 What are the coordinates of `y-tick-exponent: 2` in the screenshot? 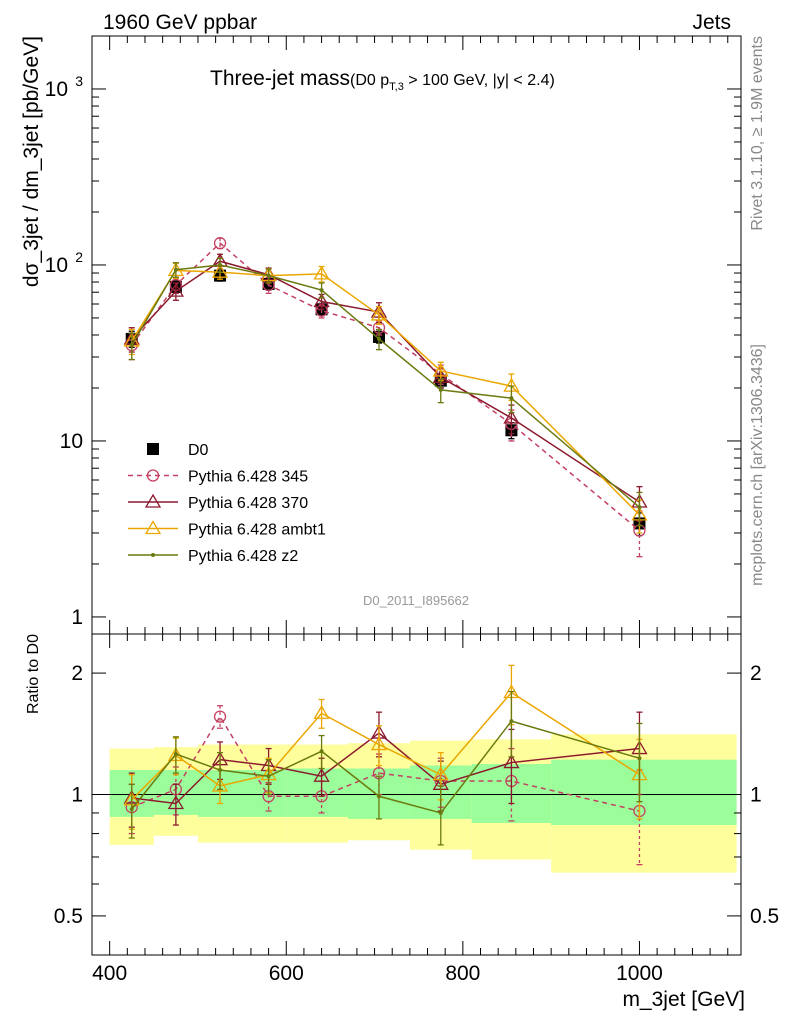 It's located at (79, 257).